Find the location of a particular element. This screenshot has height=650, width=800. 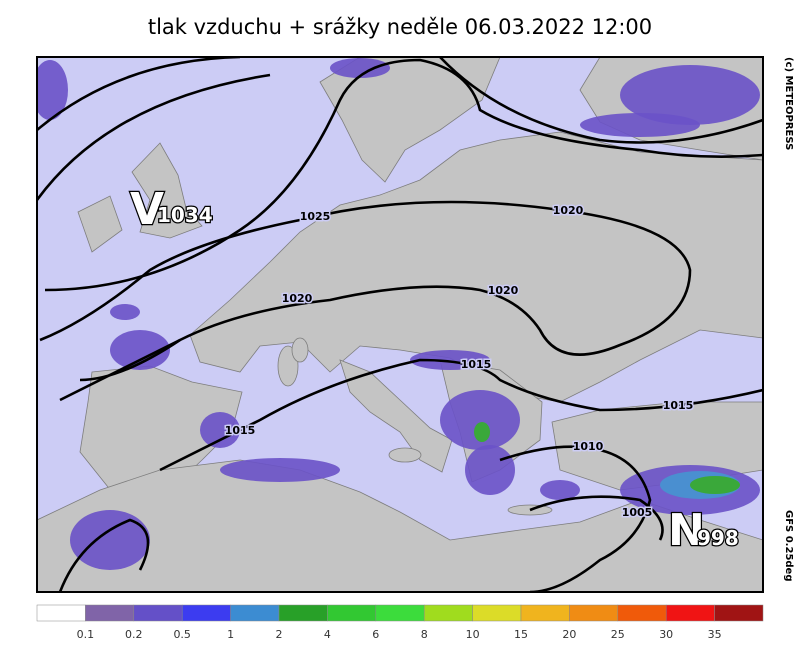

legend-label: 0.1 is located at coordinates (86, 634).